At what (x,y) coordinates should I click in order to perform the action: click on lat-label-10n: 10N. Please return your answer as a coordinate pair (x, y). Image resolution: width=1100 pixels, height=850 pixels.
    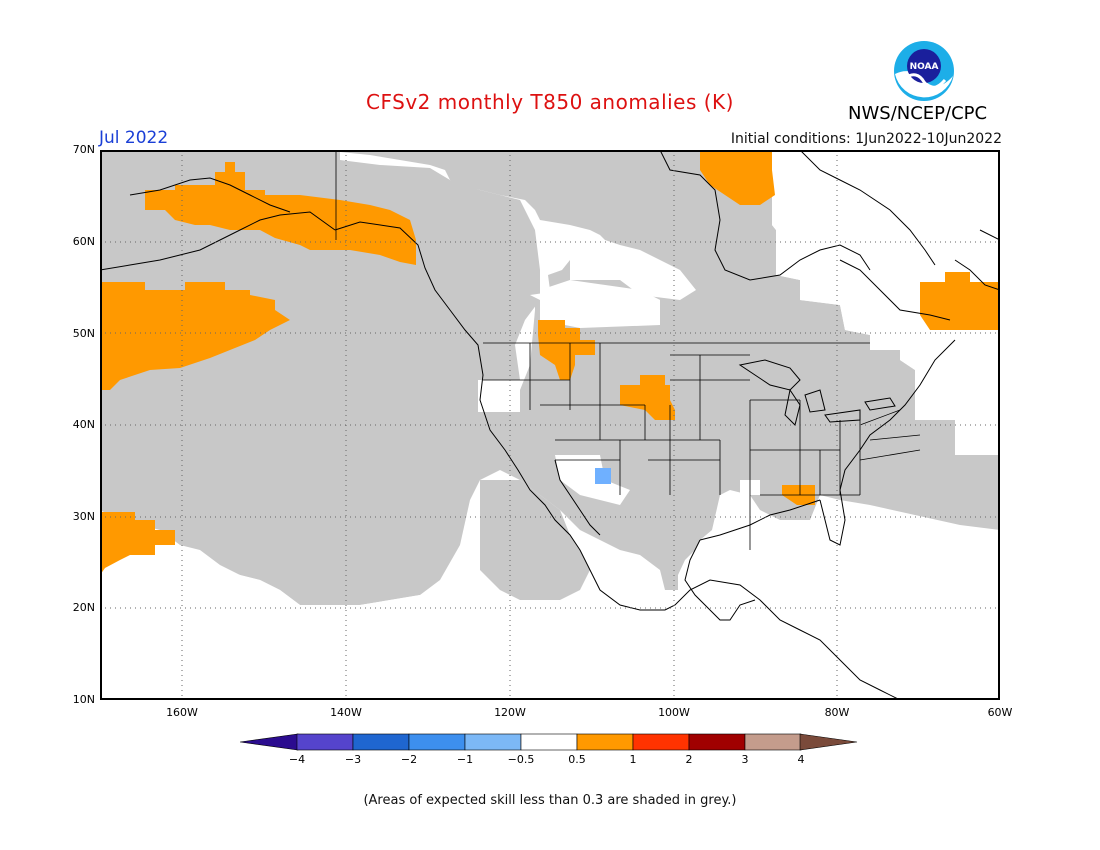
    Looking at the image, I should click on (83, 699).